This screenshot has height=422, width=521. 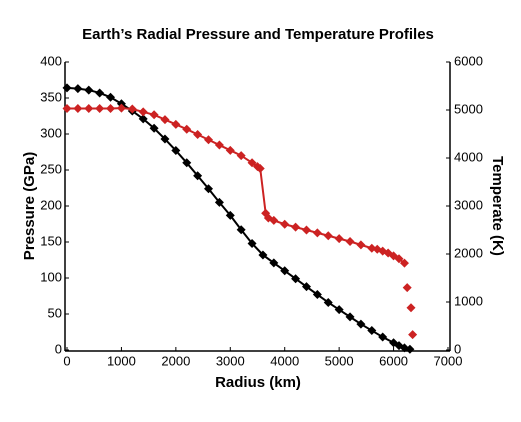 I want to click on y-tick-label: 200, so click(x=51, y=204).